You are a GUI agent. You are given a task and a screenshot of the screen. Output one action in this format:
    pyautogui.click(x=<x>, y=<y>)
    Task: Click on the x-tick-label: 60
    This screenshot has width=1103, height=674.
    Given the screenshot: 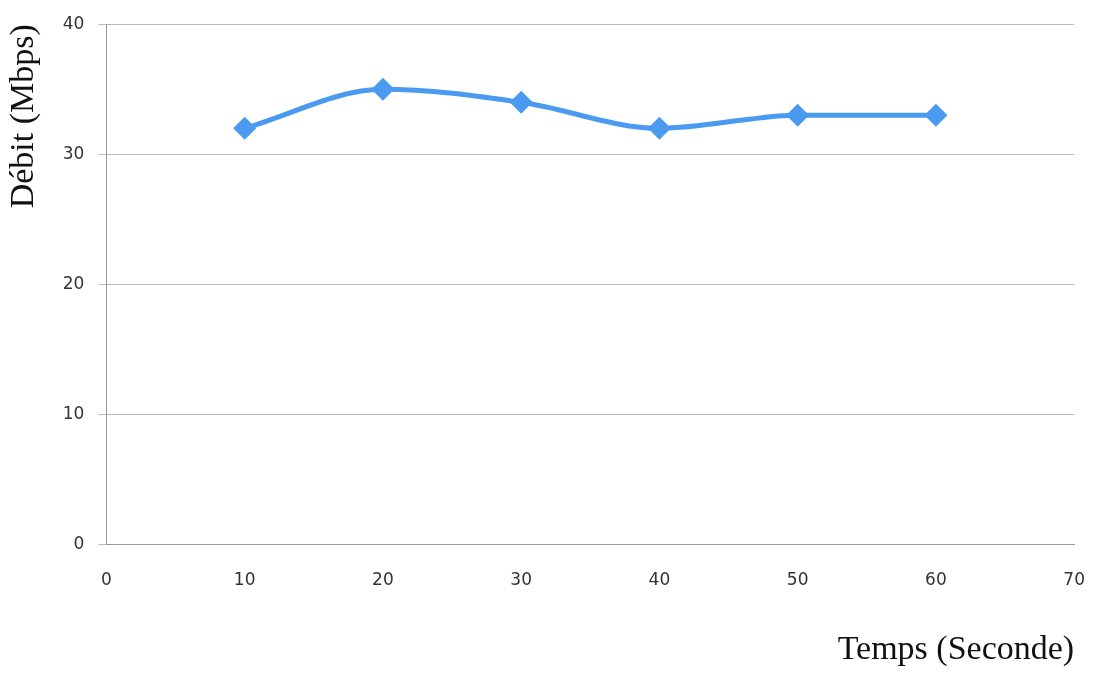 What is the action you would take?
    pyautogui.click(x=936, y=579)
    